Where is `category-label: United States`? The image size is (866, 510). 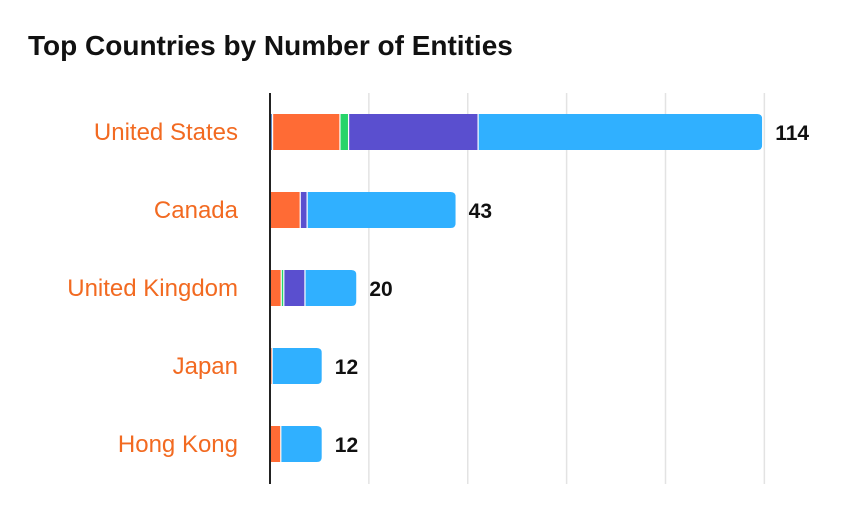
category-label: United States is located at coordinates (166, 132).